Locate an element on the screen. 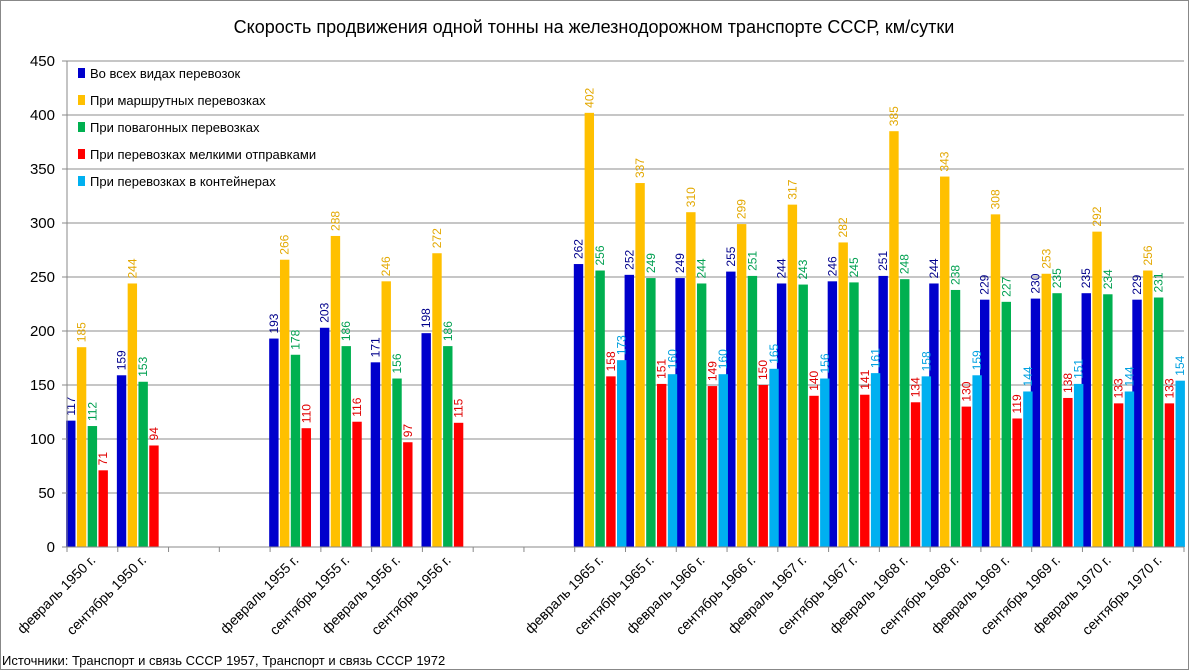 Image resolution: width=1189 pixels, height=670 pixels. data-label: 110 is located at coordinates (306, 413).